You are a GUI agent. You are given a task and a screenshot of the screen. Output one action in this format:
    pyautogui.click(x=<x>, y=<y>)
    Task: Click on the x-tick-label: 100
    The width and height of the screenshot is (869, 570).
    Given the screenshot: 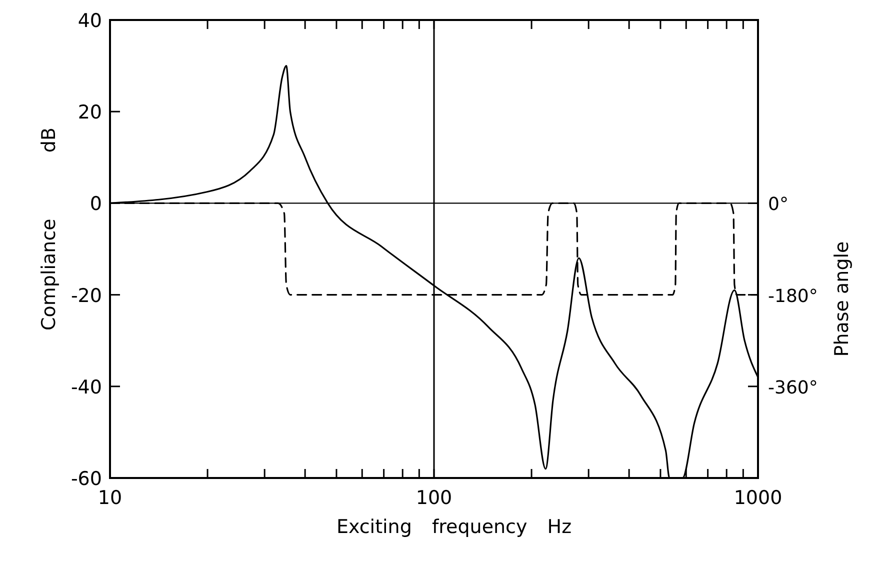 What is the action you would take?
    pyautogui.click(x=434, y=498)
    